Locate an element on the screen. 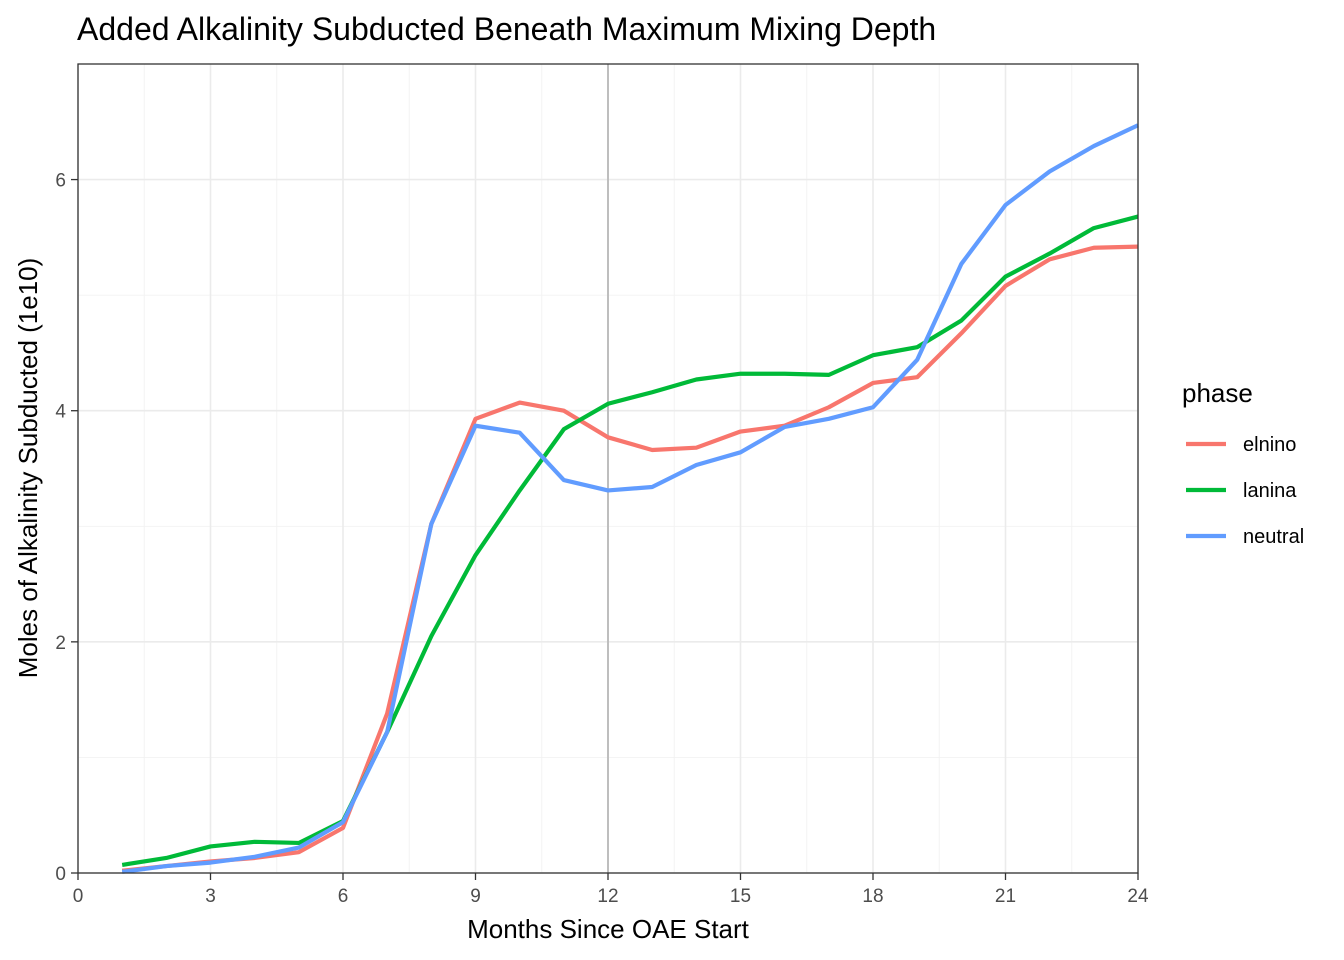 Image resolution: width=1344 pixels, height=960 pixels. x-tick-label: 3 is located at coordinates (210, 896).